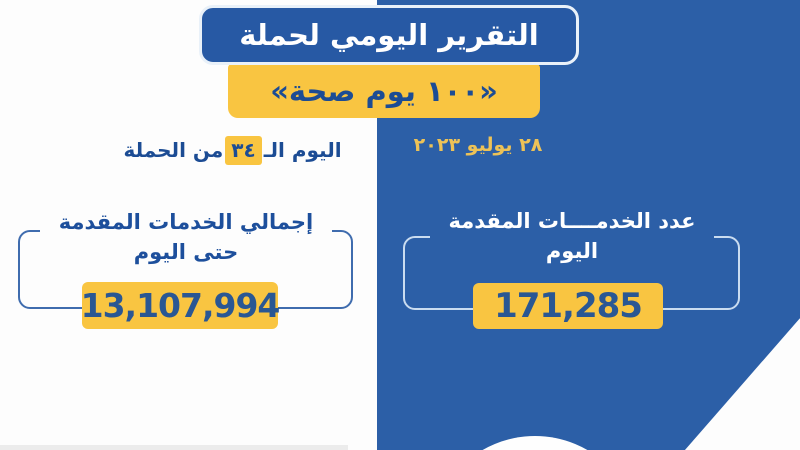 The image size is (800, 450). Describe the element at coordinates (174, 447) in the screenshot. I see `bottom-shadow-strip` at that location.